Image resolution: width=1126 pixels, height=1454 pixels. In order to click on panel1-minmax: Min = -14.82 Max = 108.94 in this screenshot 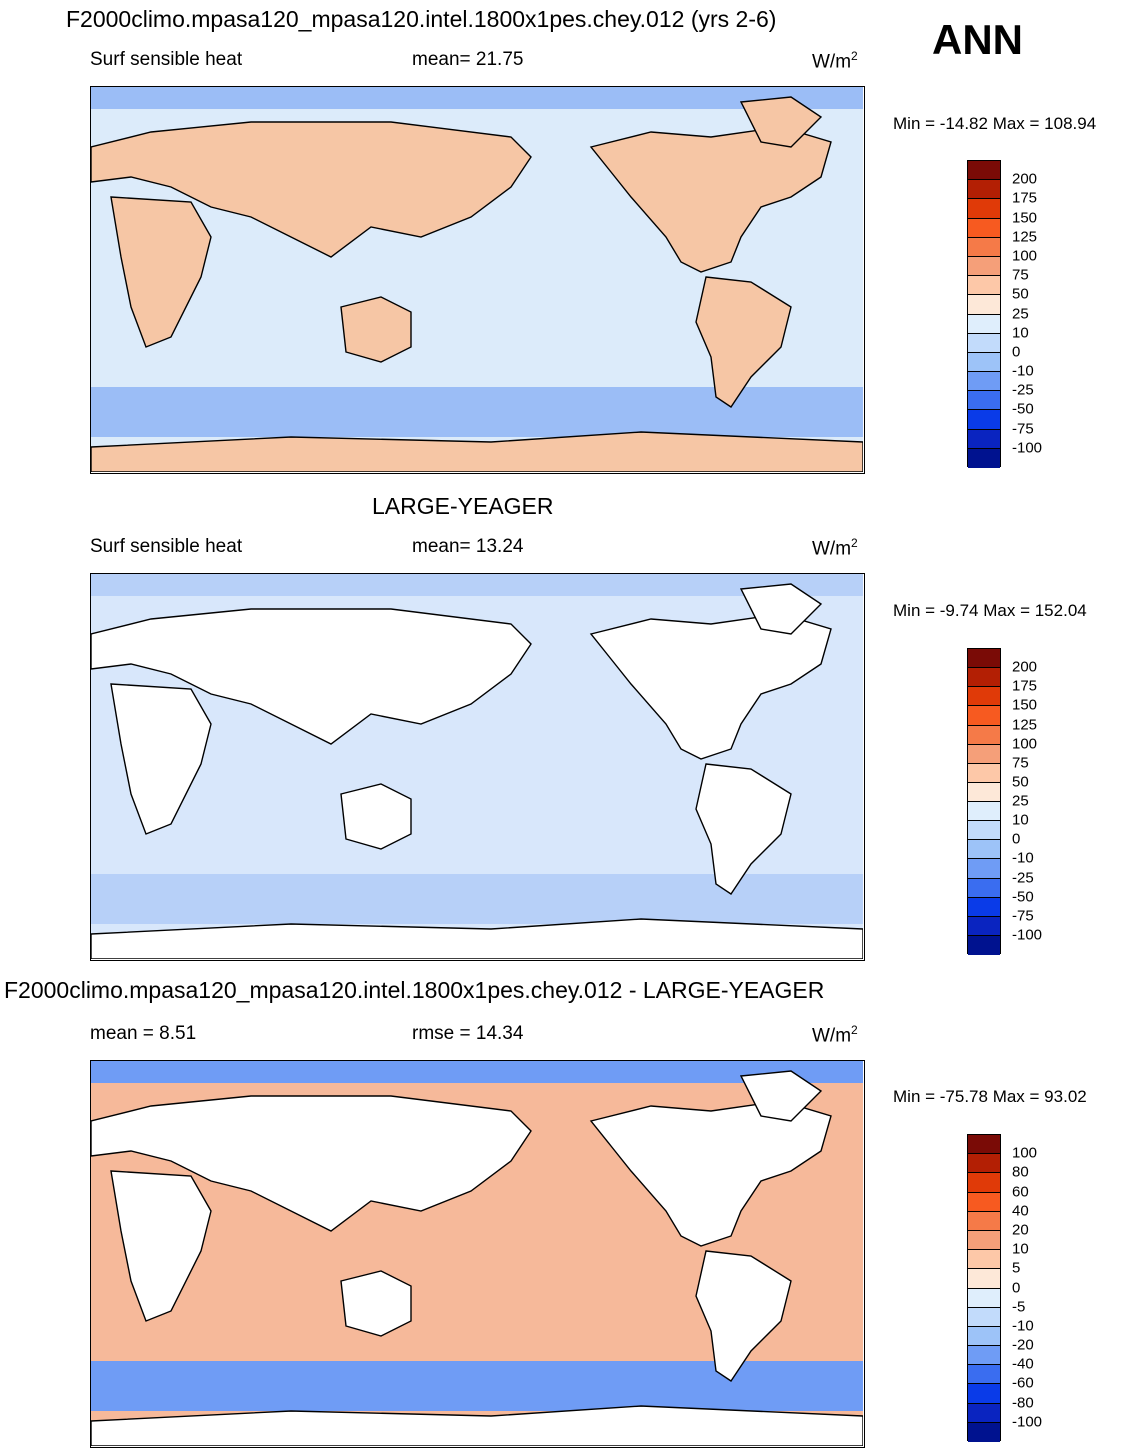, I will do `click(995, 123)`.